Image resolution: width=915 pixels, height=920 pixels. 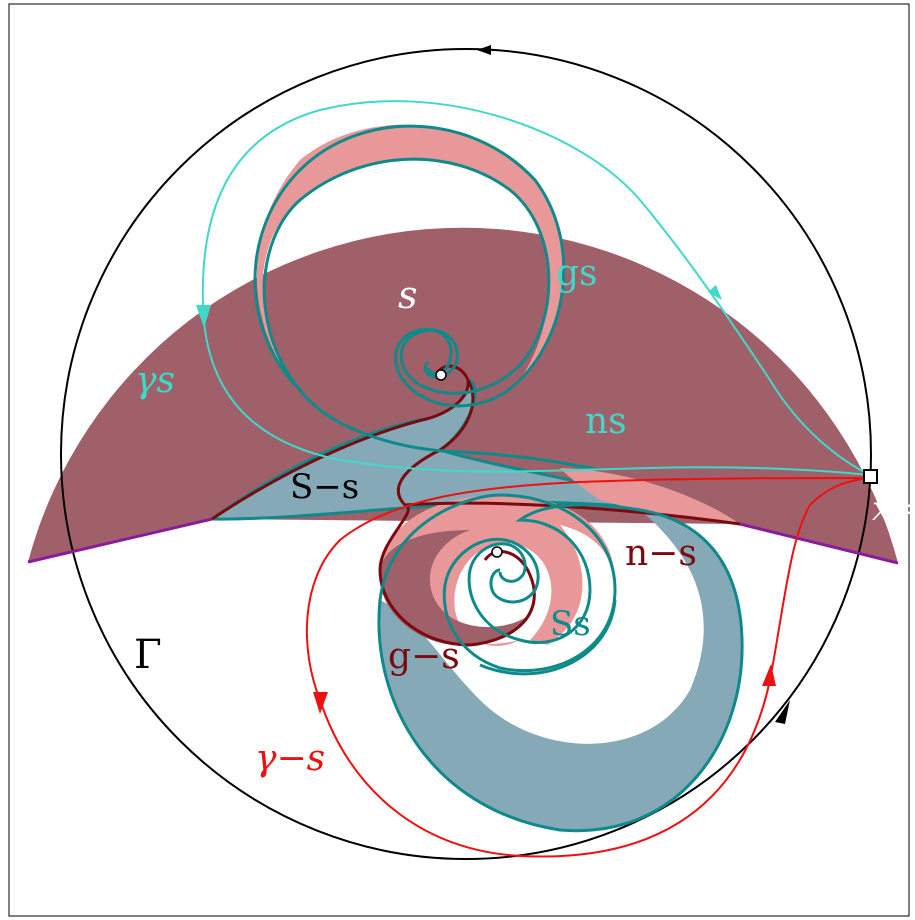 I want to click on label-s-s: Ss, so click(x=570, y=624).